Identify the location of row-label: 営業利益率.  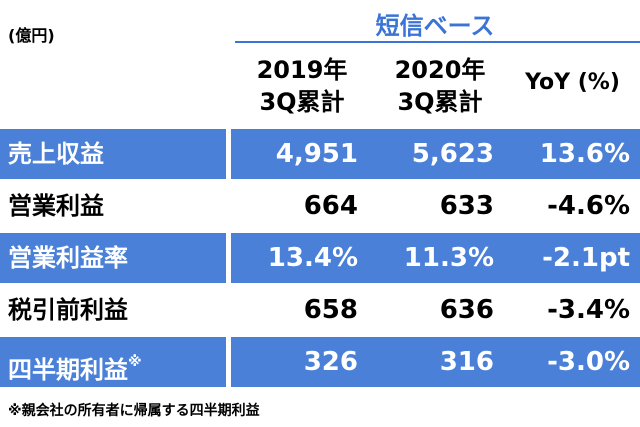
(68, 258).